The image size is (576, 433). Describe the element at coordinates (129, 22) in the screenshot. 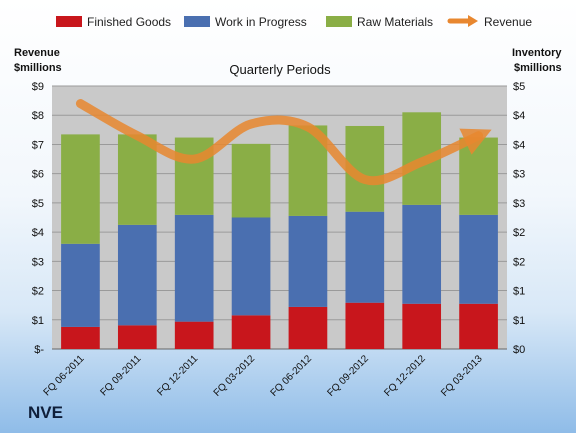

I see `legend-label-finished-goods: Finished Goods` at that location.